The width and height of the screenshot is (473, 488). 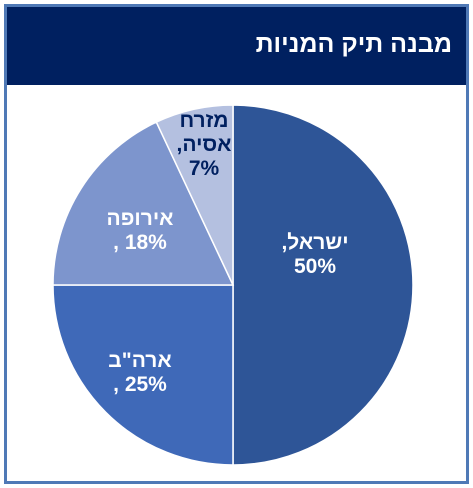 I want to click on pie-slice-usa, so click(x=143, y=375).